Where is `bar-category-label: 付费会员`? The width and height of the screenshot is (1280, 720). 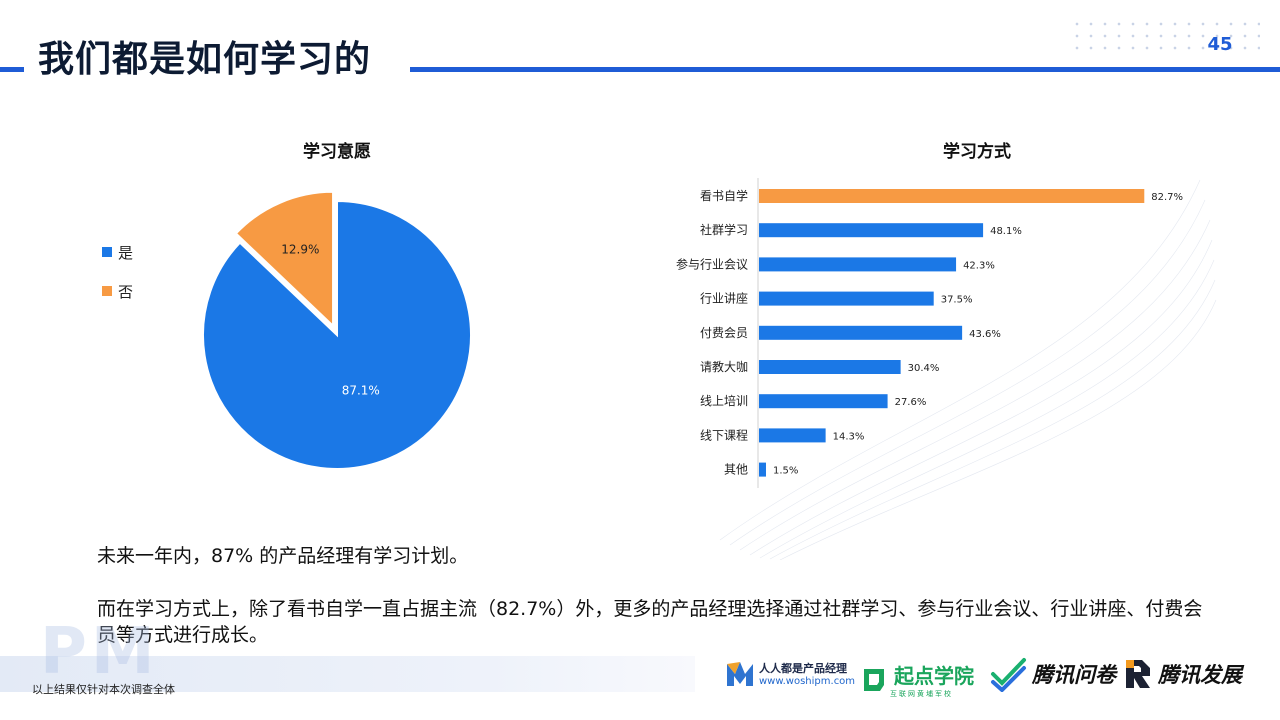 bar-category-label: 付费会员 is located at coordinates (724, 333).